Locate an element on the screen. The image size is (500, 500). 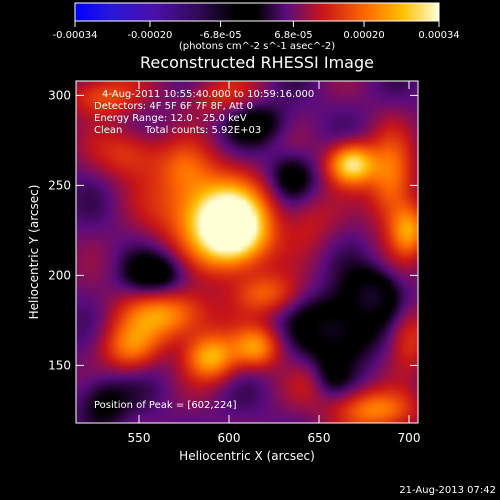
annotation-energy-range: Energy Range: 12.0 - 25.0 keV is located at coordinates (170, 118).